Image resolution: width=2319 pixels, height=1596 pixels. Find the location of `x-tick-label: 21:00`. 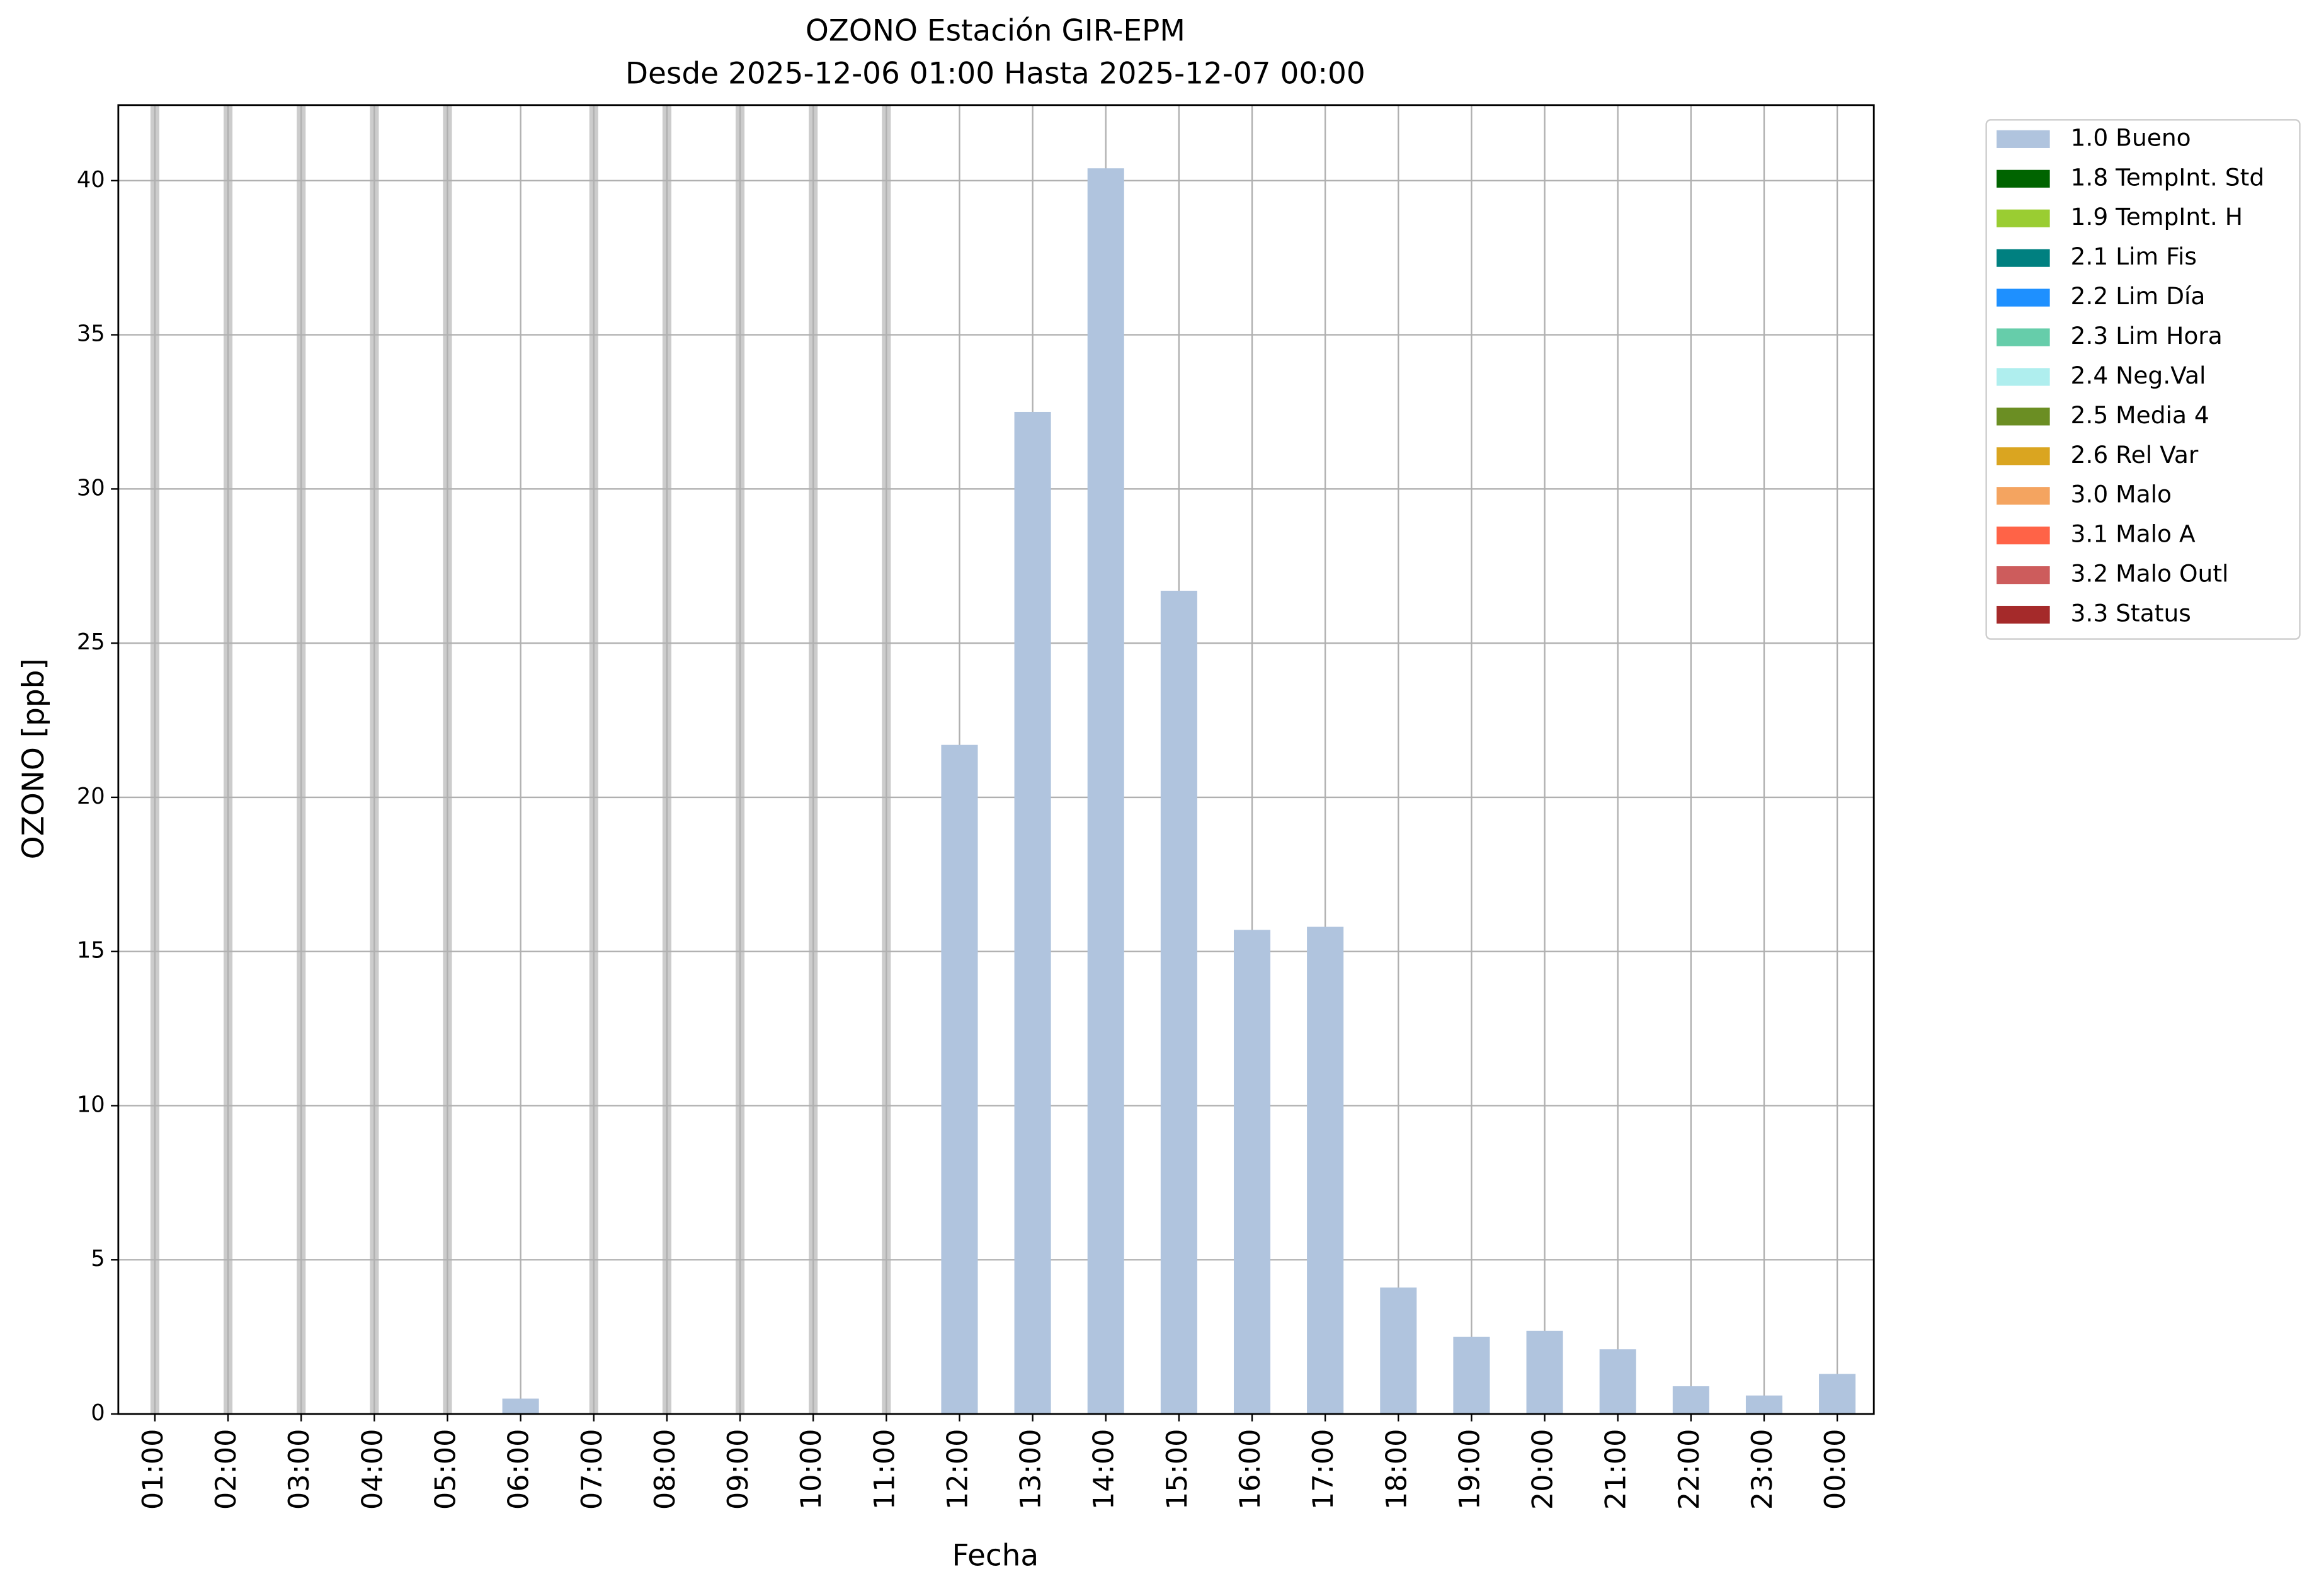

x-tick-label: 21:00 is located at coordinates (1616, 1469).